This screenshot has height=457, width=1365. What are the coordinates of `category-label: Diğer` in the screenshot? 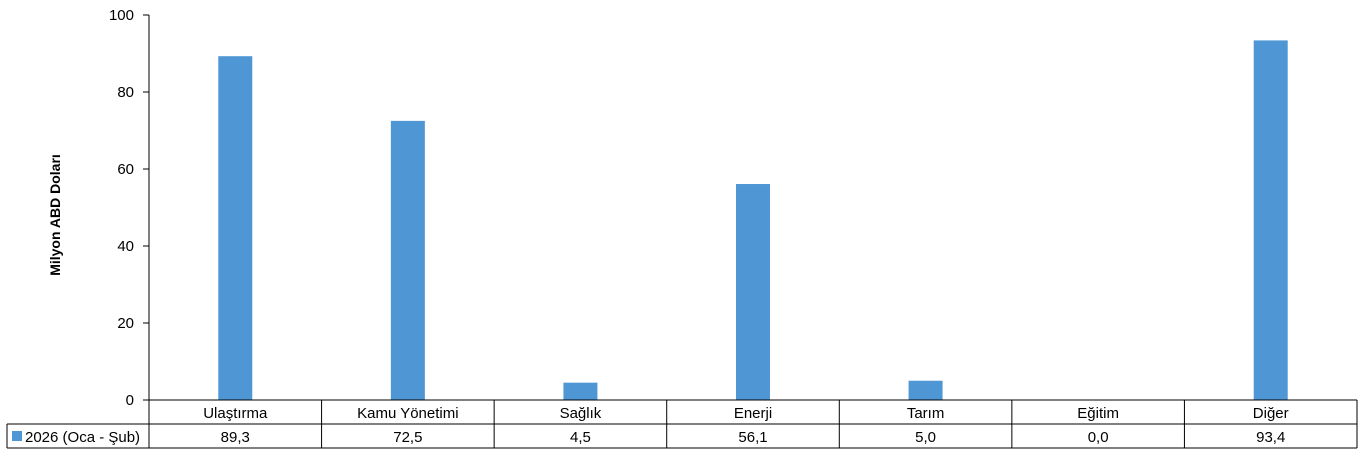 It's located at (1271, 413).